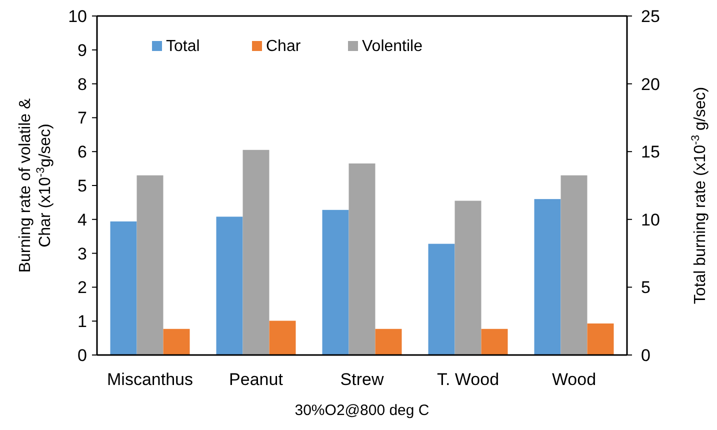  What do you see at coordinates (82, 288) in the screenshot?
I see `y-tick-label: 2` at bounding box center [82, 288].